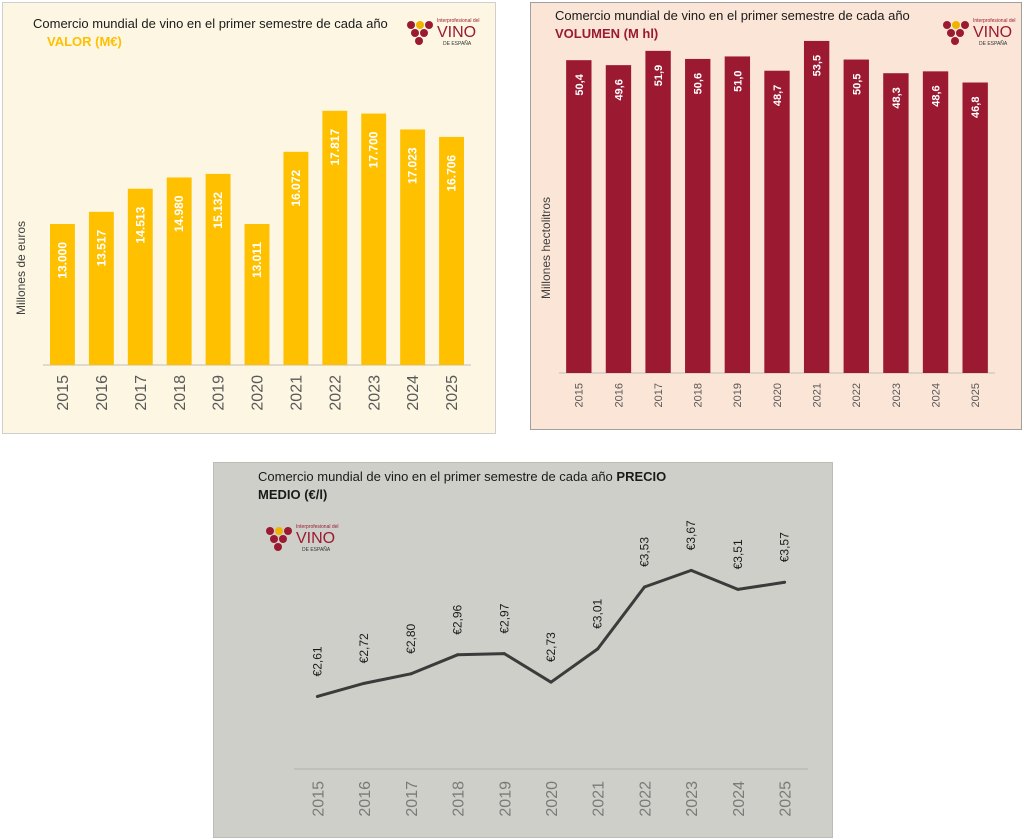  What do you see at coordinates (738, 554) in the screenshot?
I see `data-label-2024: €3,51` at bounding box center [738, 554].